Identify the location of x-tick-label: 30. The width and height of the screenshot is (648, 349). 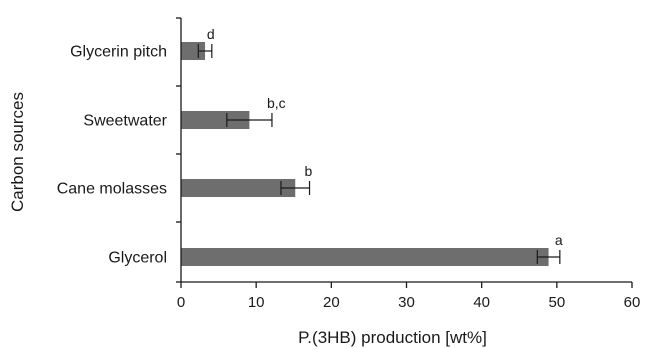
(406, 302).